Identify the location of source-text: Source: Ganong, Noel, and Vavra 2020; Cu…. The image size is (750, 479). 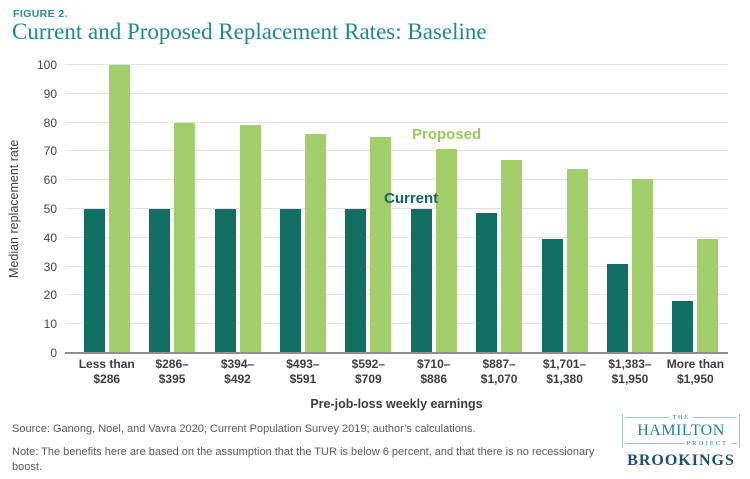
(244, 429).